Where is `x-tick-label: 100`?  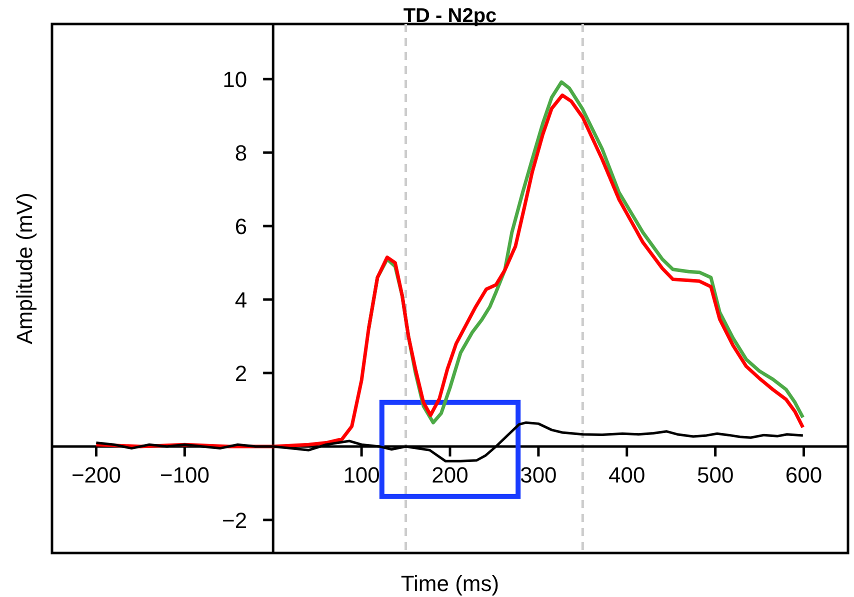 x-tick-label: 100 is located at coordinates (361, 475).